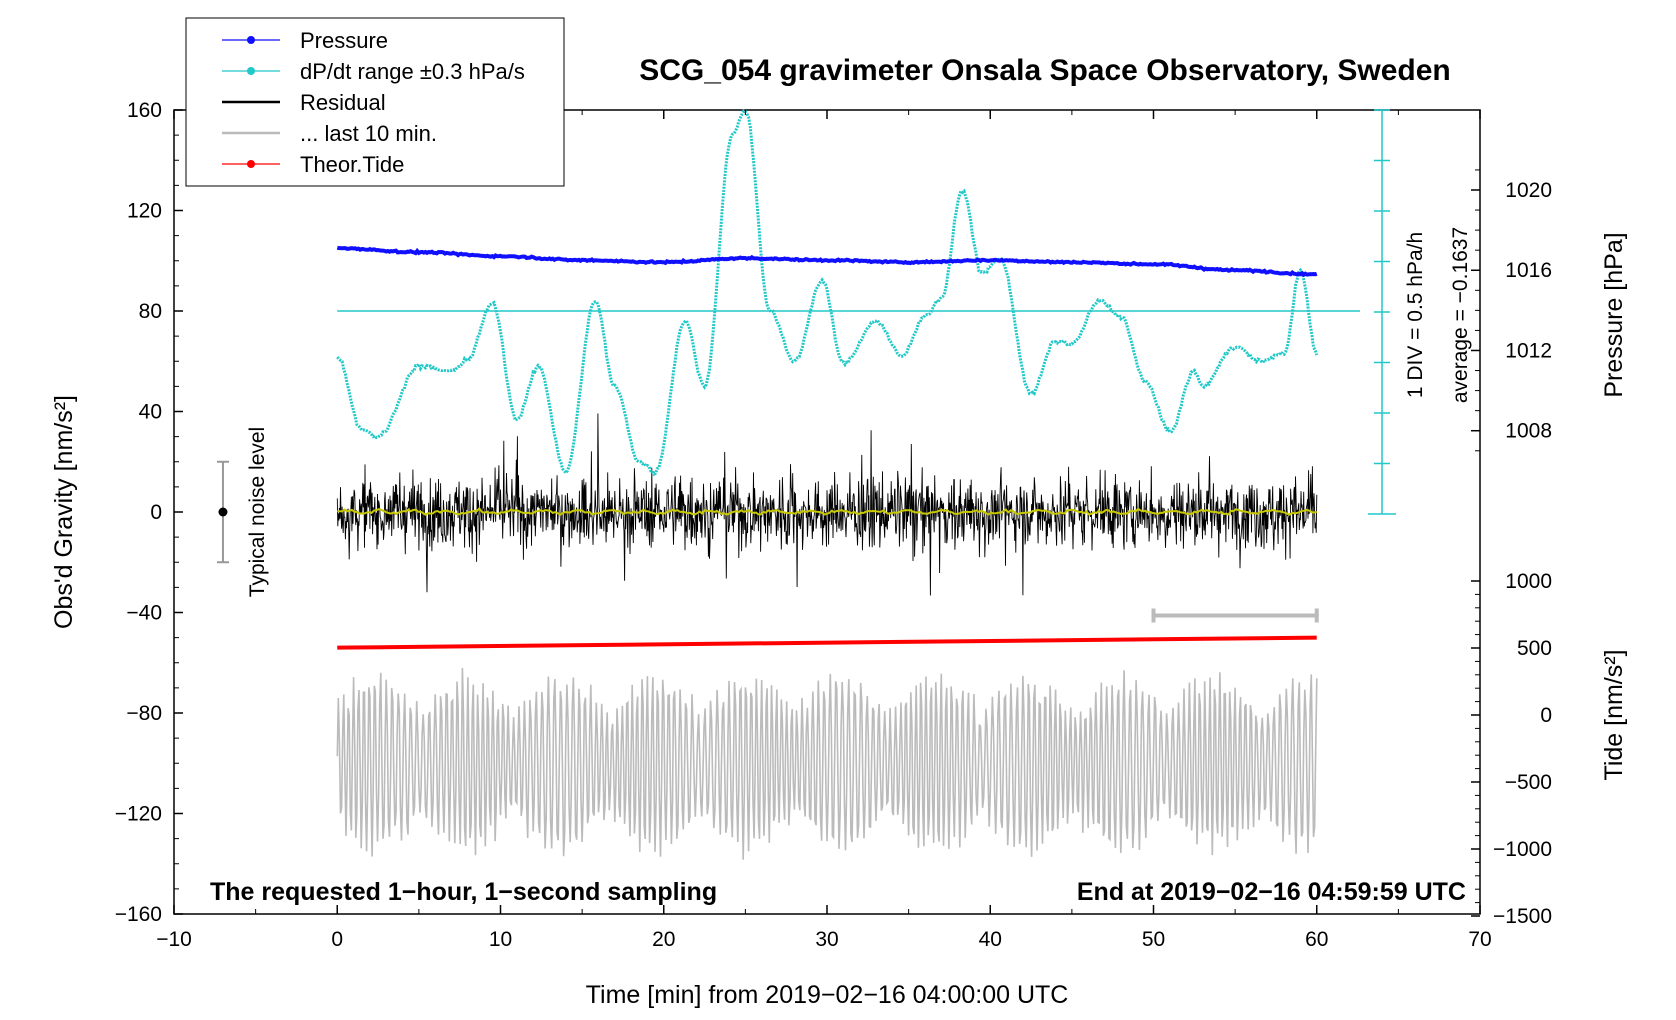 The image size is (1676, 1020). What do you see at coordinates (1271, 892) in the screenshot?
I see `end-time-annotation: End at 2019−02−16 04:59:59 UTC` at bounding box center [1271, 892].